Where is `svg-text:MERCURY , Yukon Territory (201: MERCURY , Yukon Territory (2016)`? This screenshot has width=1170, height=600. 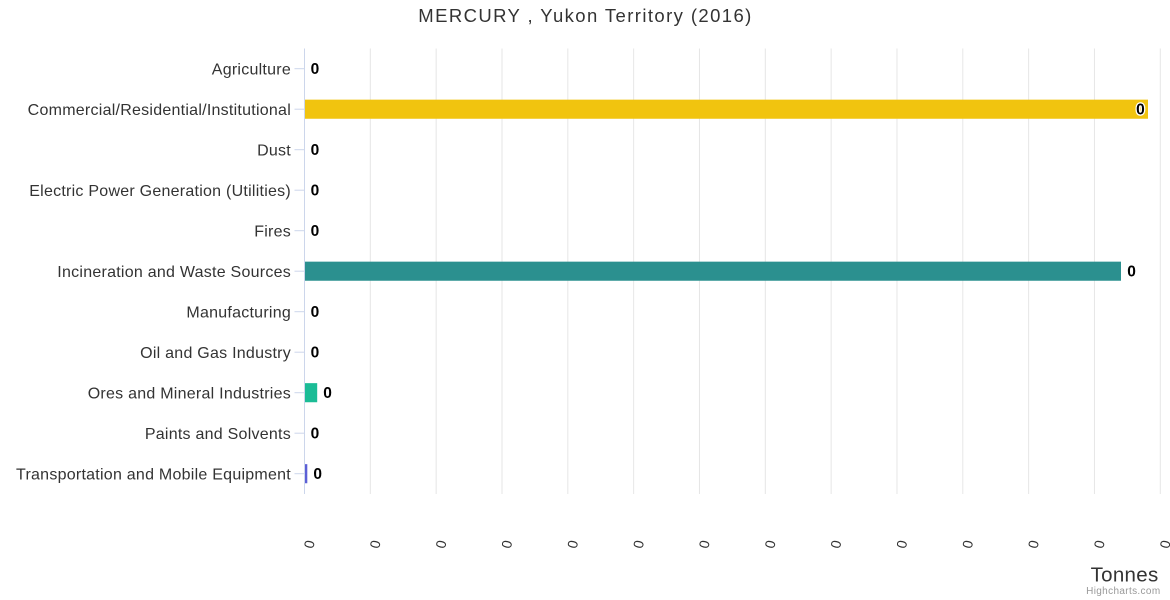
svg-text:MERCURY , Yukon Territory (201: MERCURY , Yukon Territory (2016) is located at coordinates (585, 15).